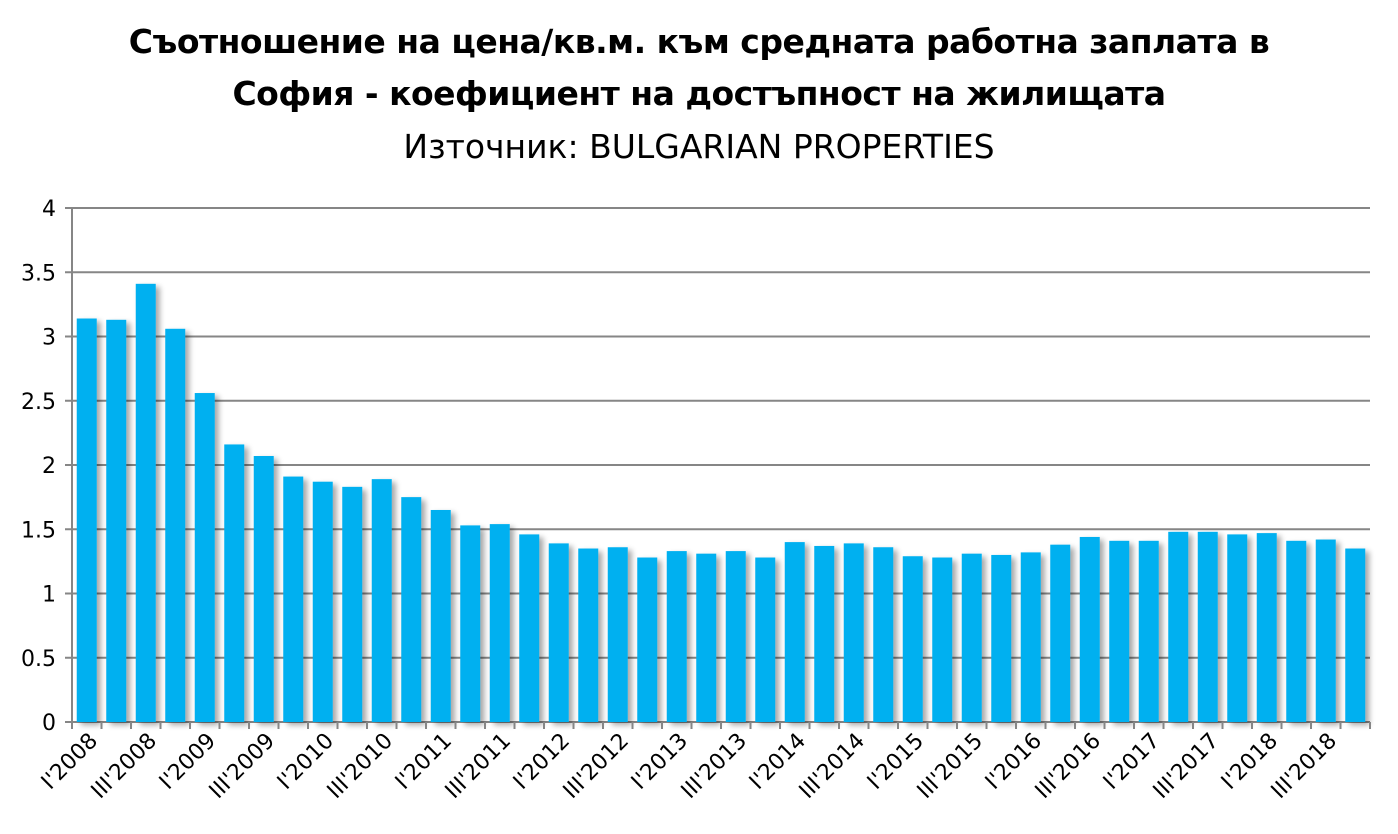 The width and height of the screenshot is (1398, 834). I want to click on bar-III'2009, so click(263, 589).